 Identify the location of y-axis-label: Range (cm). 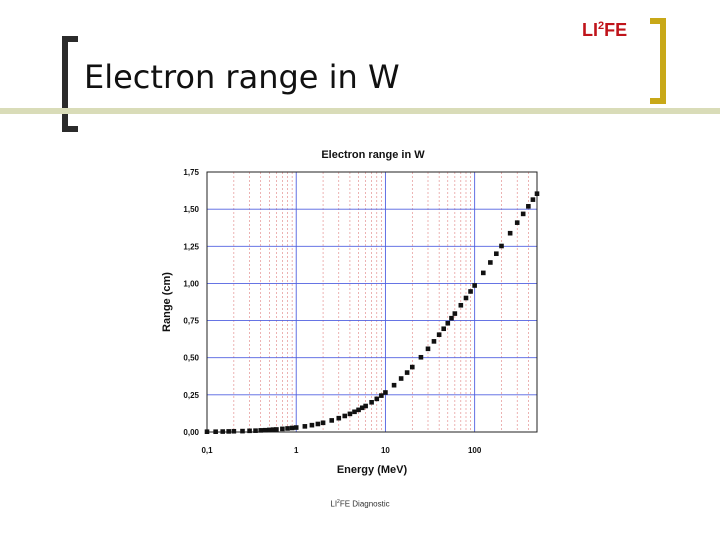
(167, 302).